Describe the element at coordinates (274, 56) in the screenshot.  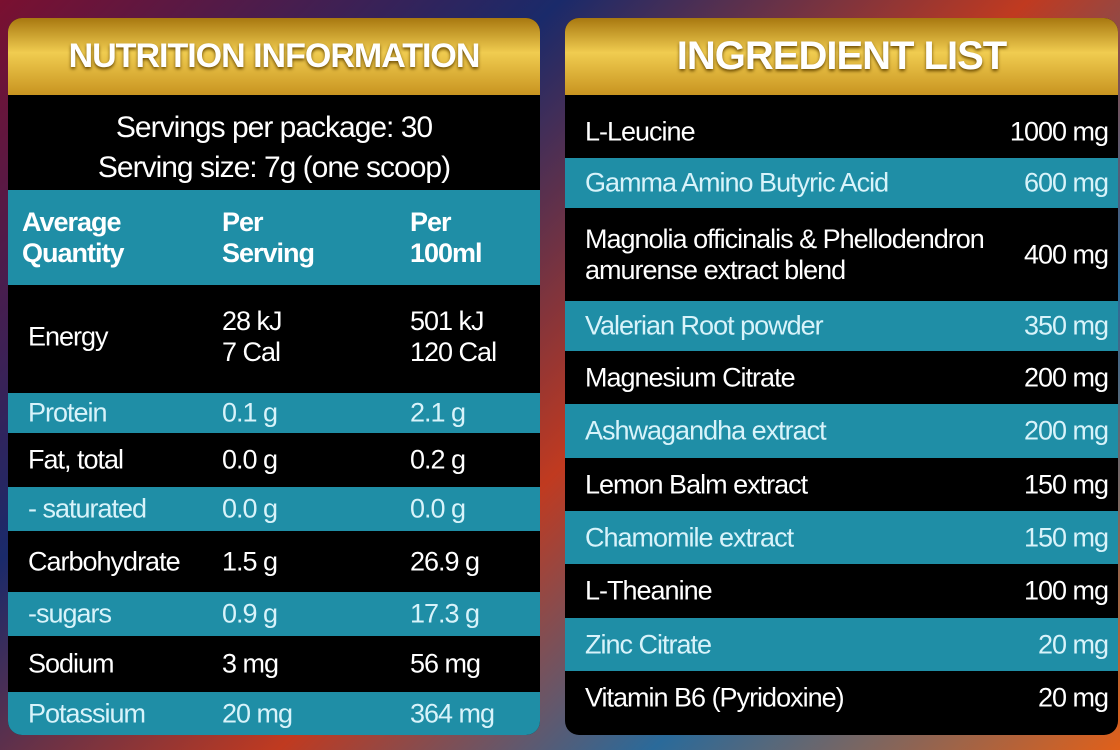
I see `nutrition-title: NUTRITION INFORMATION` at that location.